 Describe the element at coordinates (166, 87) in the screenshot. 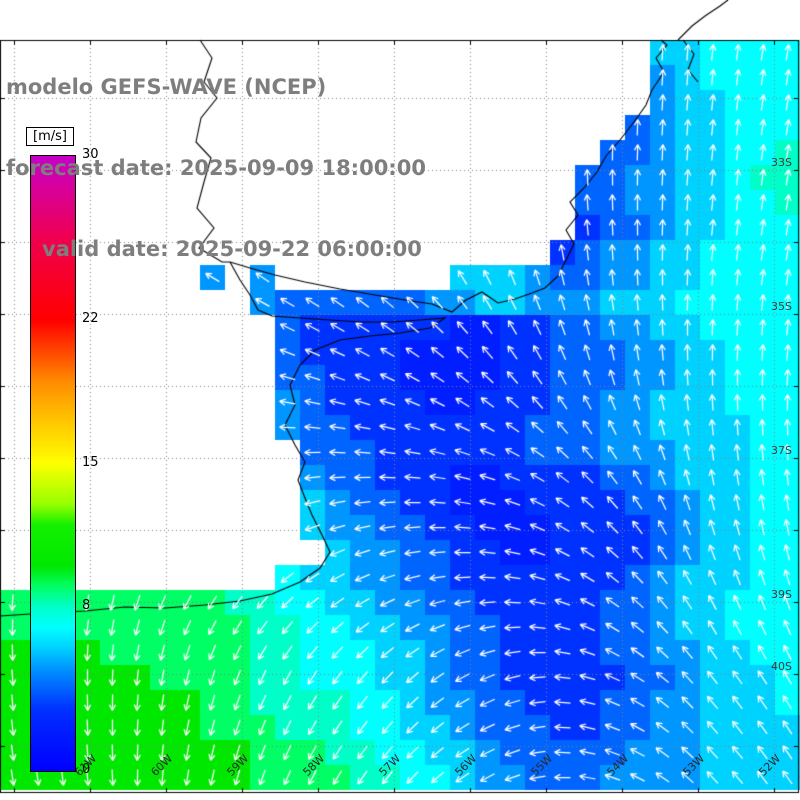

I see `model-title: modelo GEFS-WAVE (NCEP)` at that location.